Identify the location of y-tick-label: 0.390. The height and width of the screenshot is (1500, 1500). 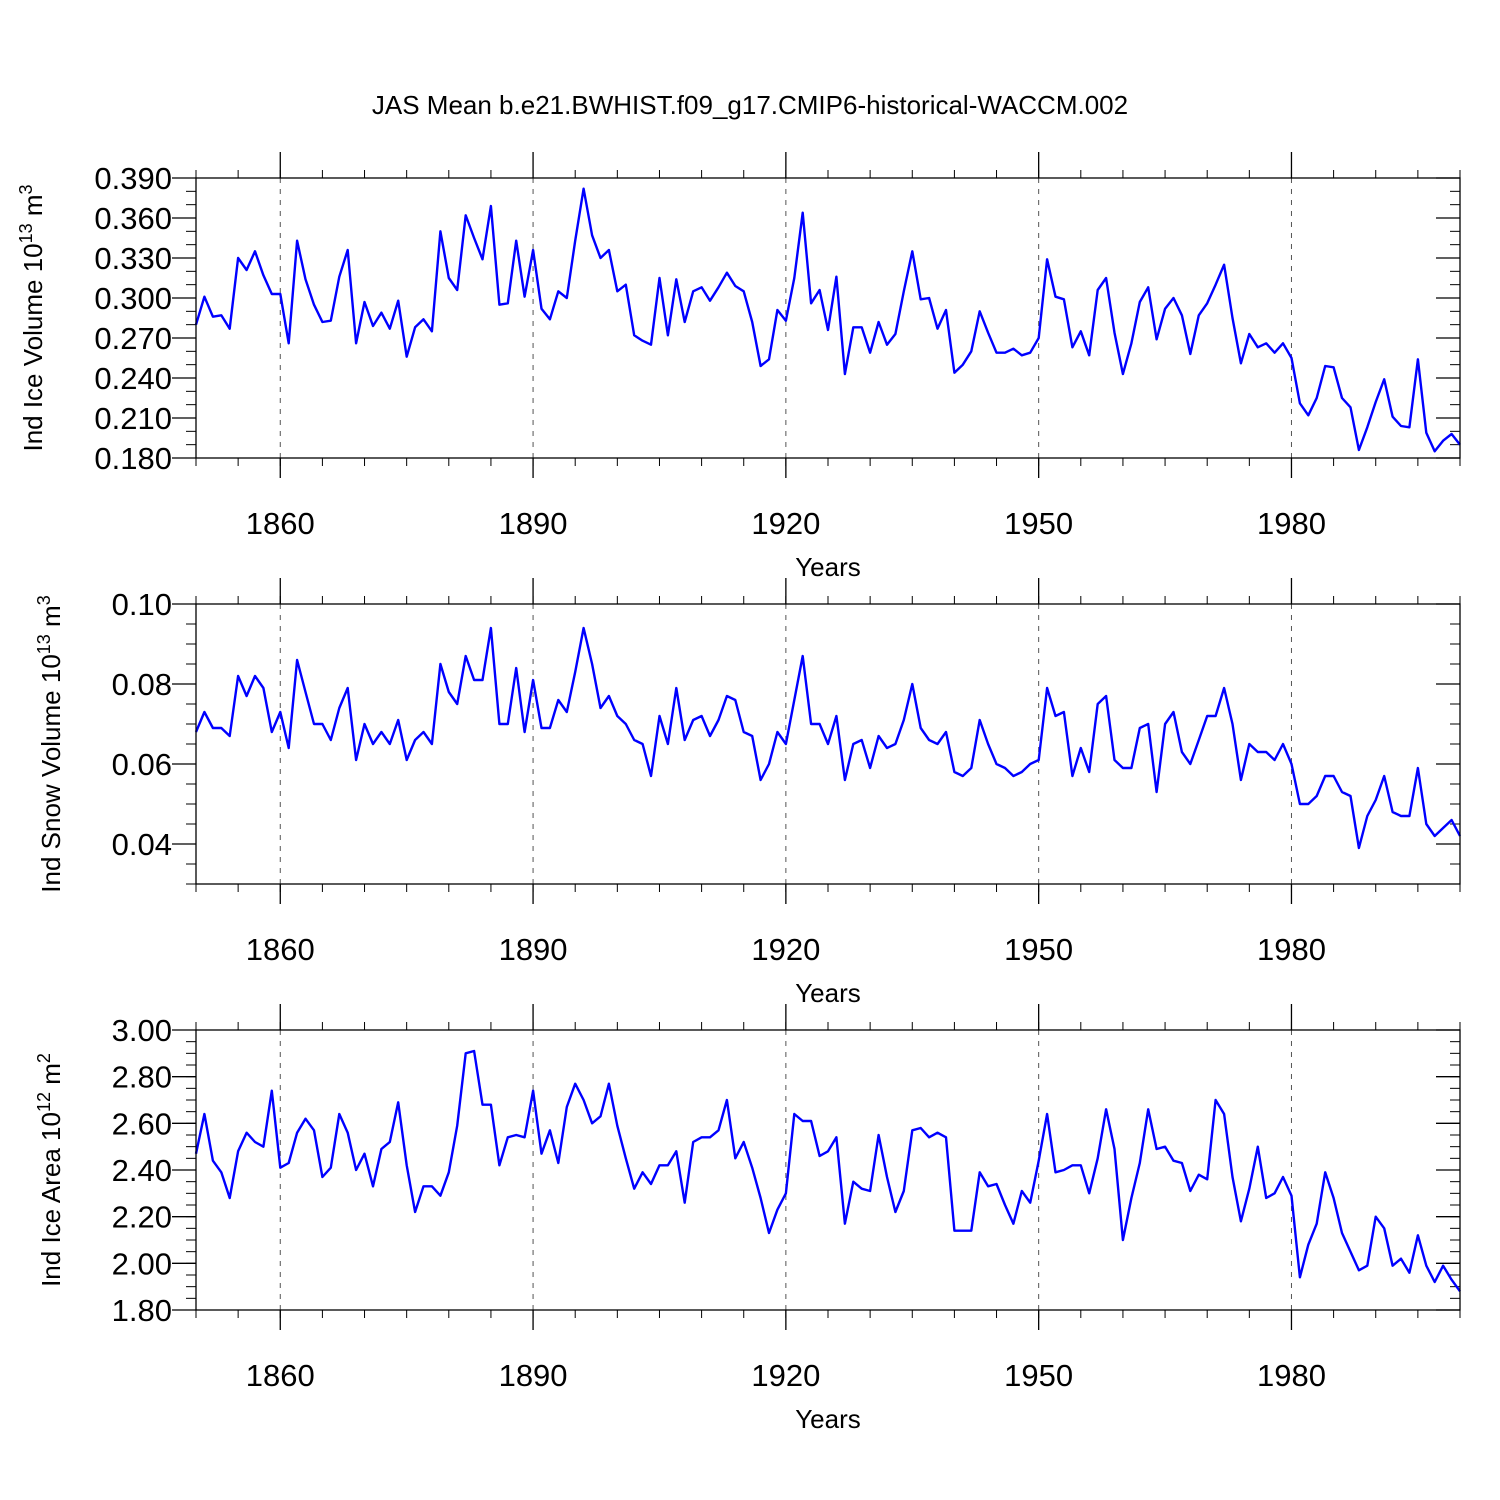
(133, 178).